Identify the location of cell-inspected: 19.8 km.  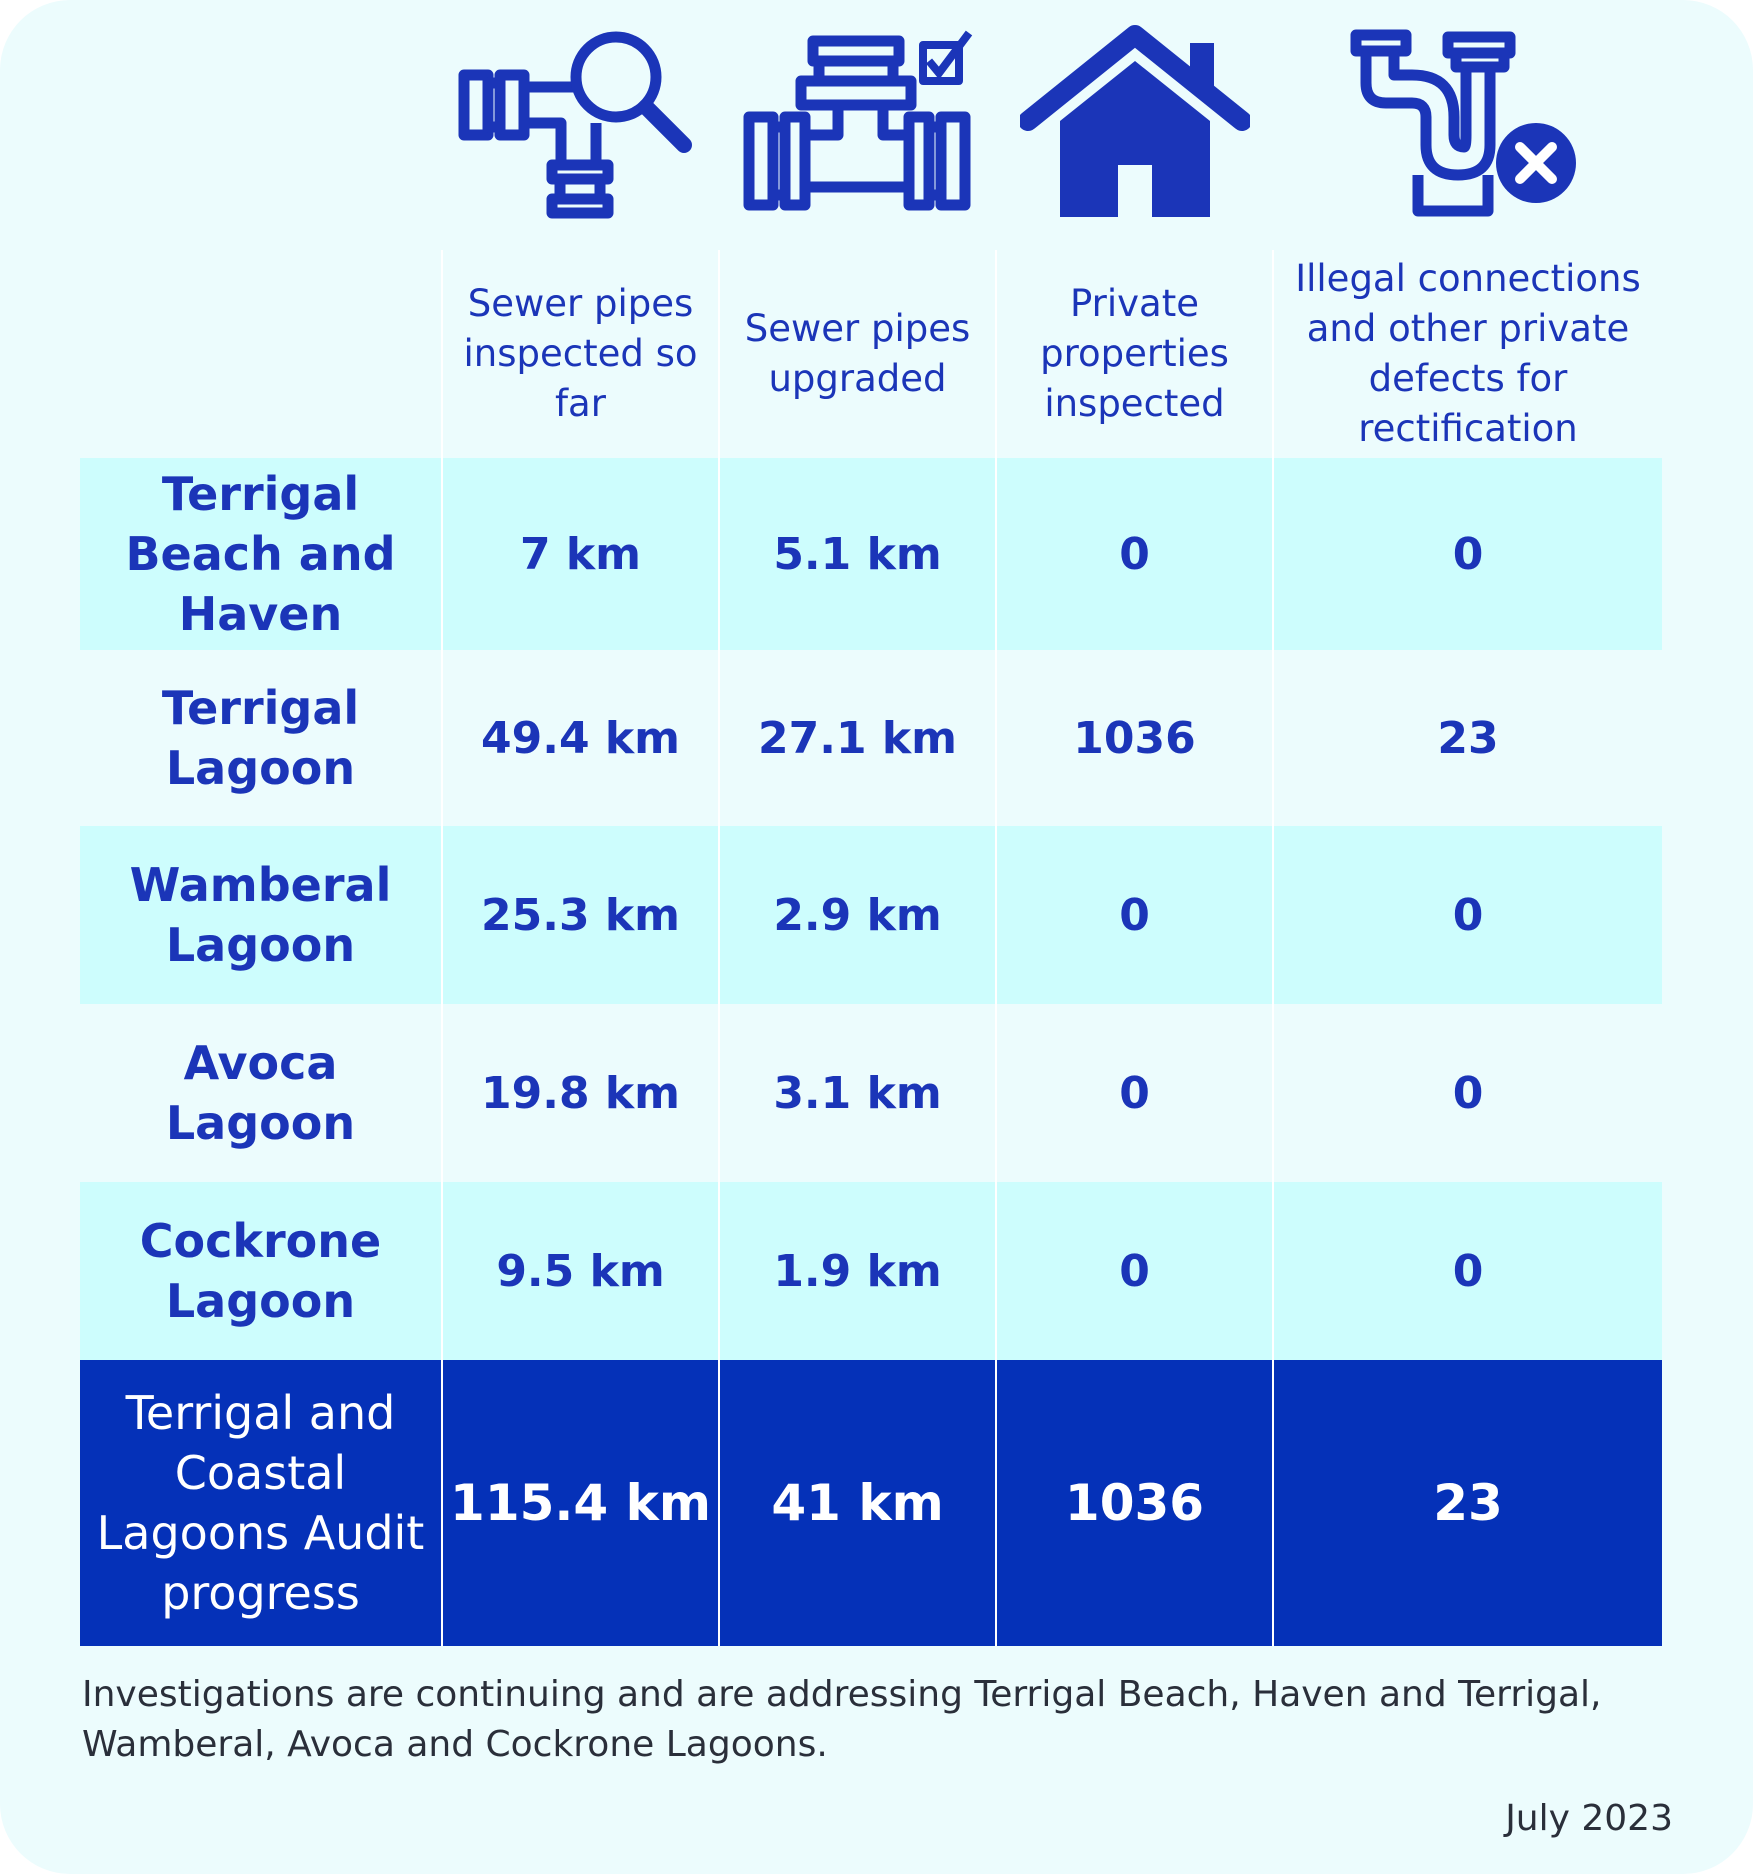
(579, 1093).